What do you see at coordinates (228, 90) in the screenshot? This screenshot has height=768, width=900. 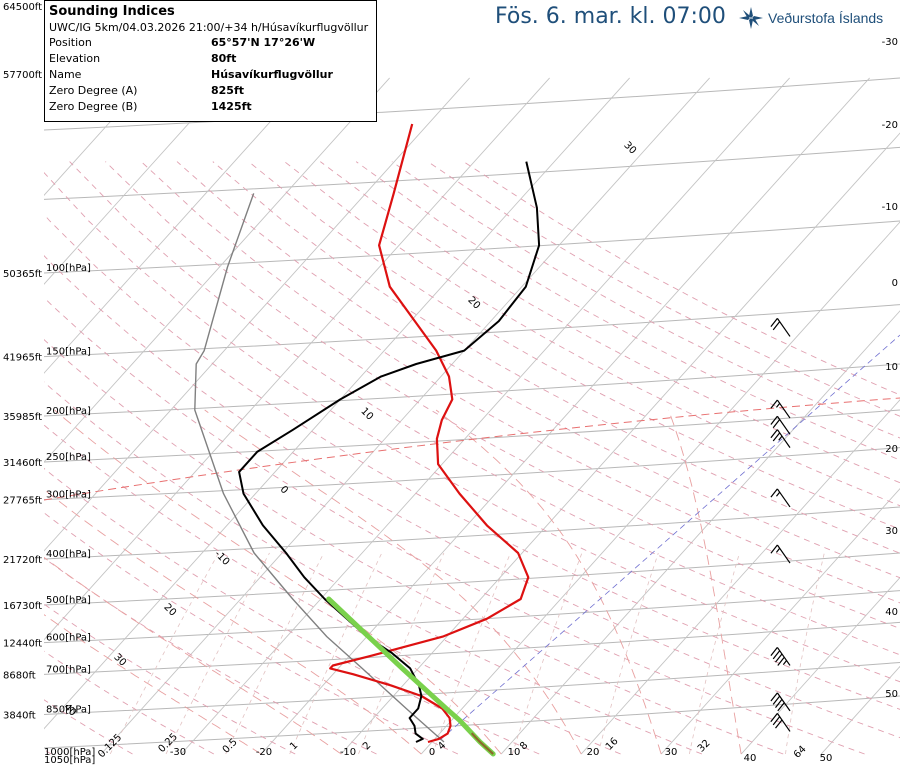 I see `info-value: 825ft` at bounding box center [228, 90].